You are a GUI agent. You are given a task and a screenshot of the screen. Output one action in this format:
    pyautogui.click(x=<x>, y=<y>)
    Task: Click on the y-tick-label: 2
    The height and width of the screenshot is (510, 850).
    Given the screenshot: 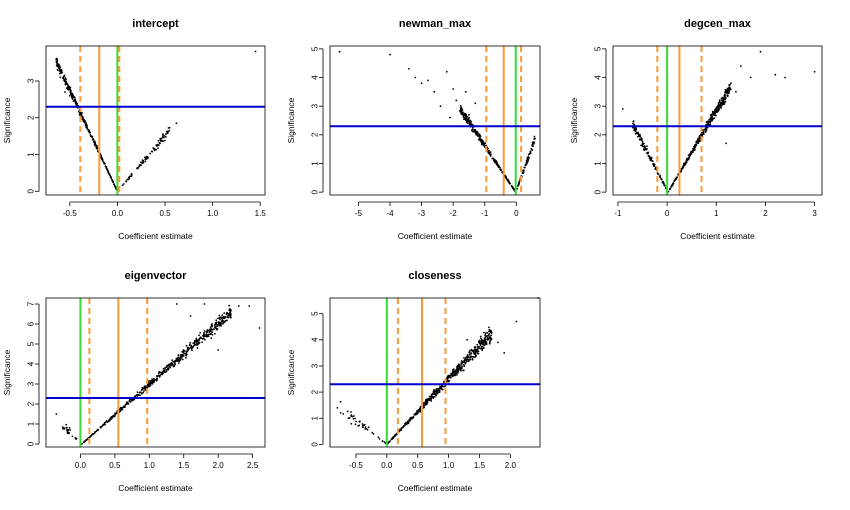 What is the action you would take?
    pyautogui.click(x=315, y=391)
    